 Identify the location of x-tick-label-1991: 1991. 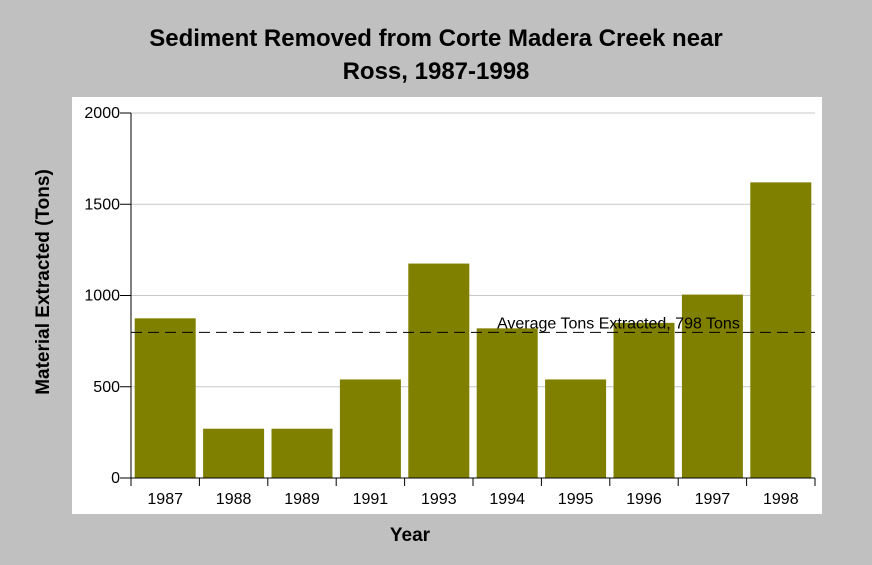
(371, 499).